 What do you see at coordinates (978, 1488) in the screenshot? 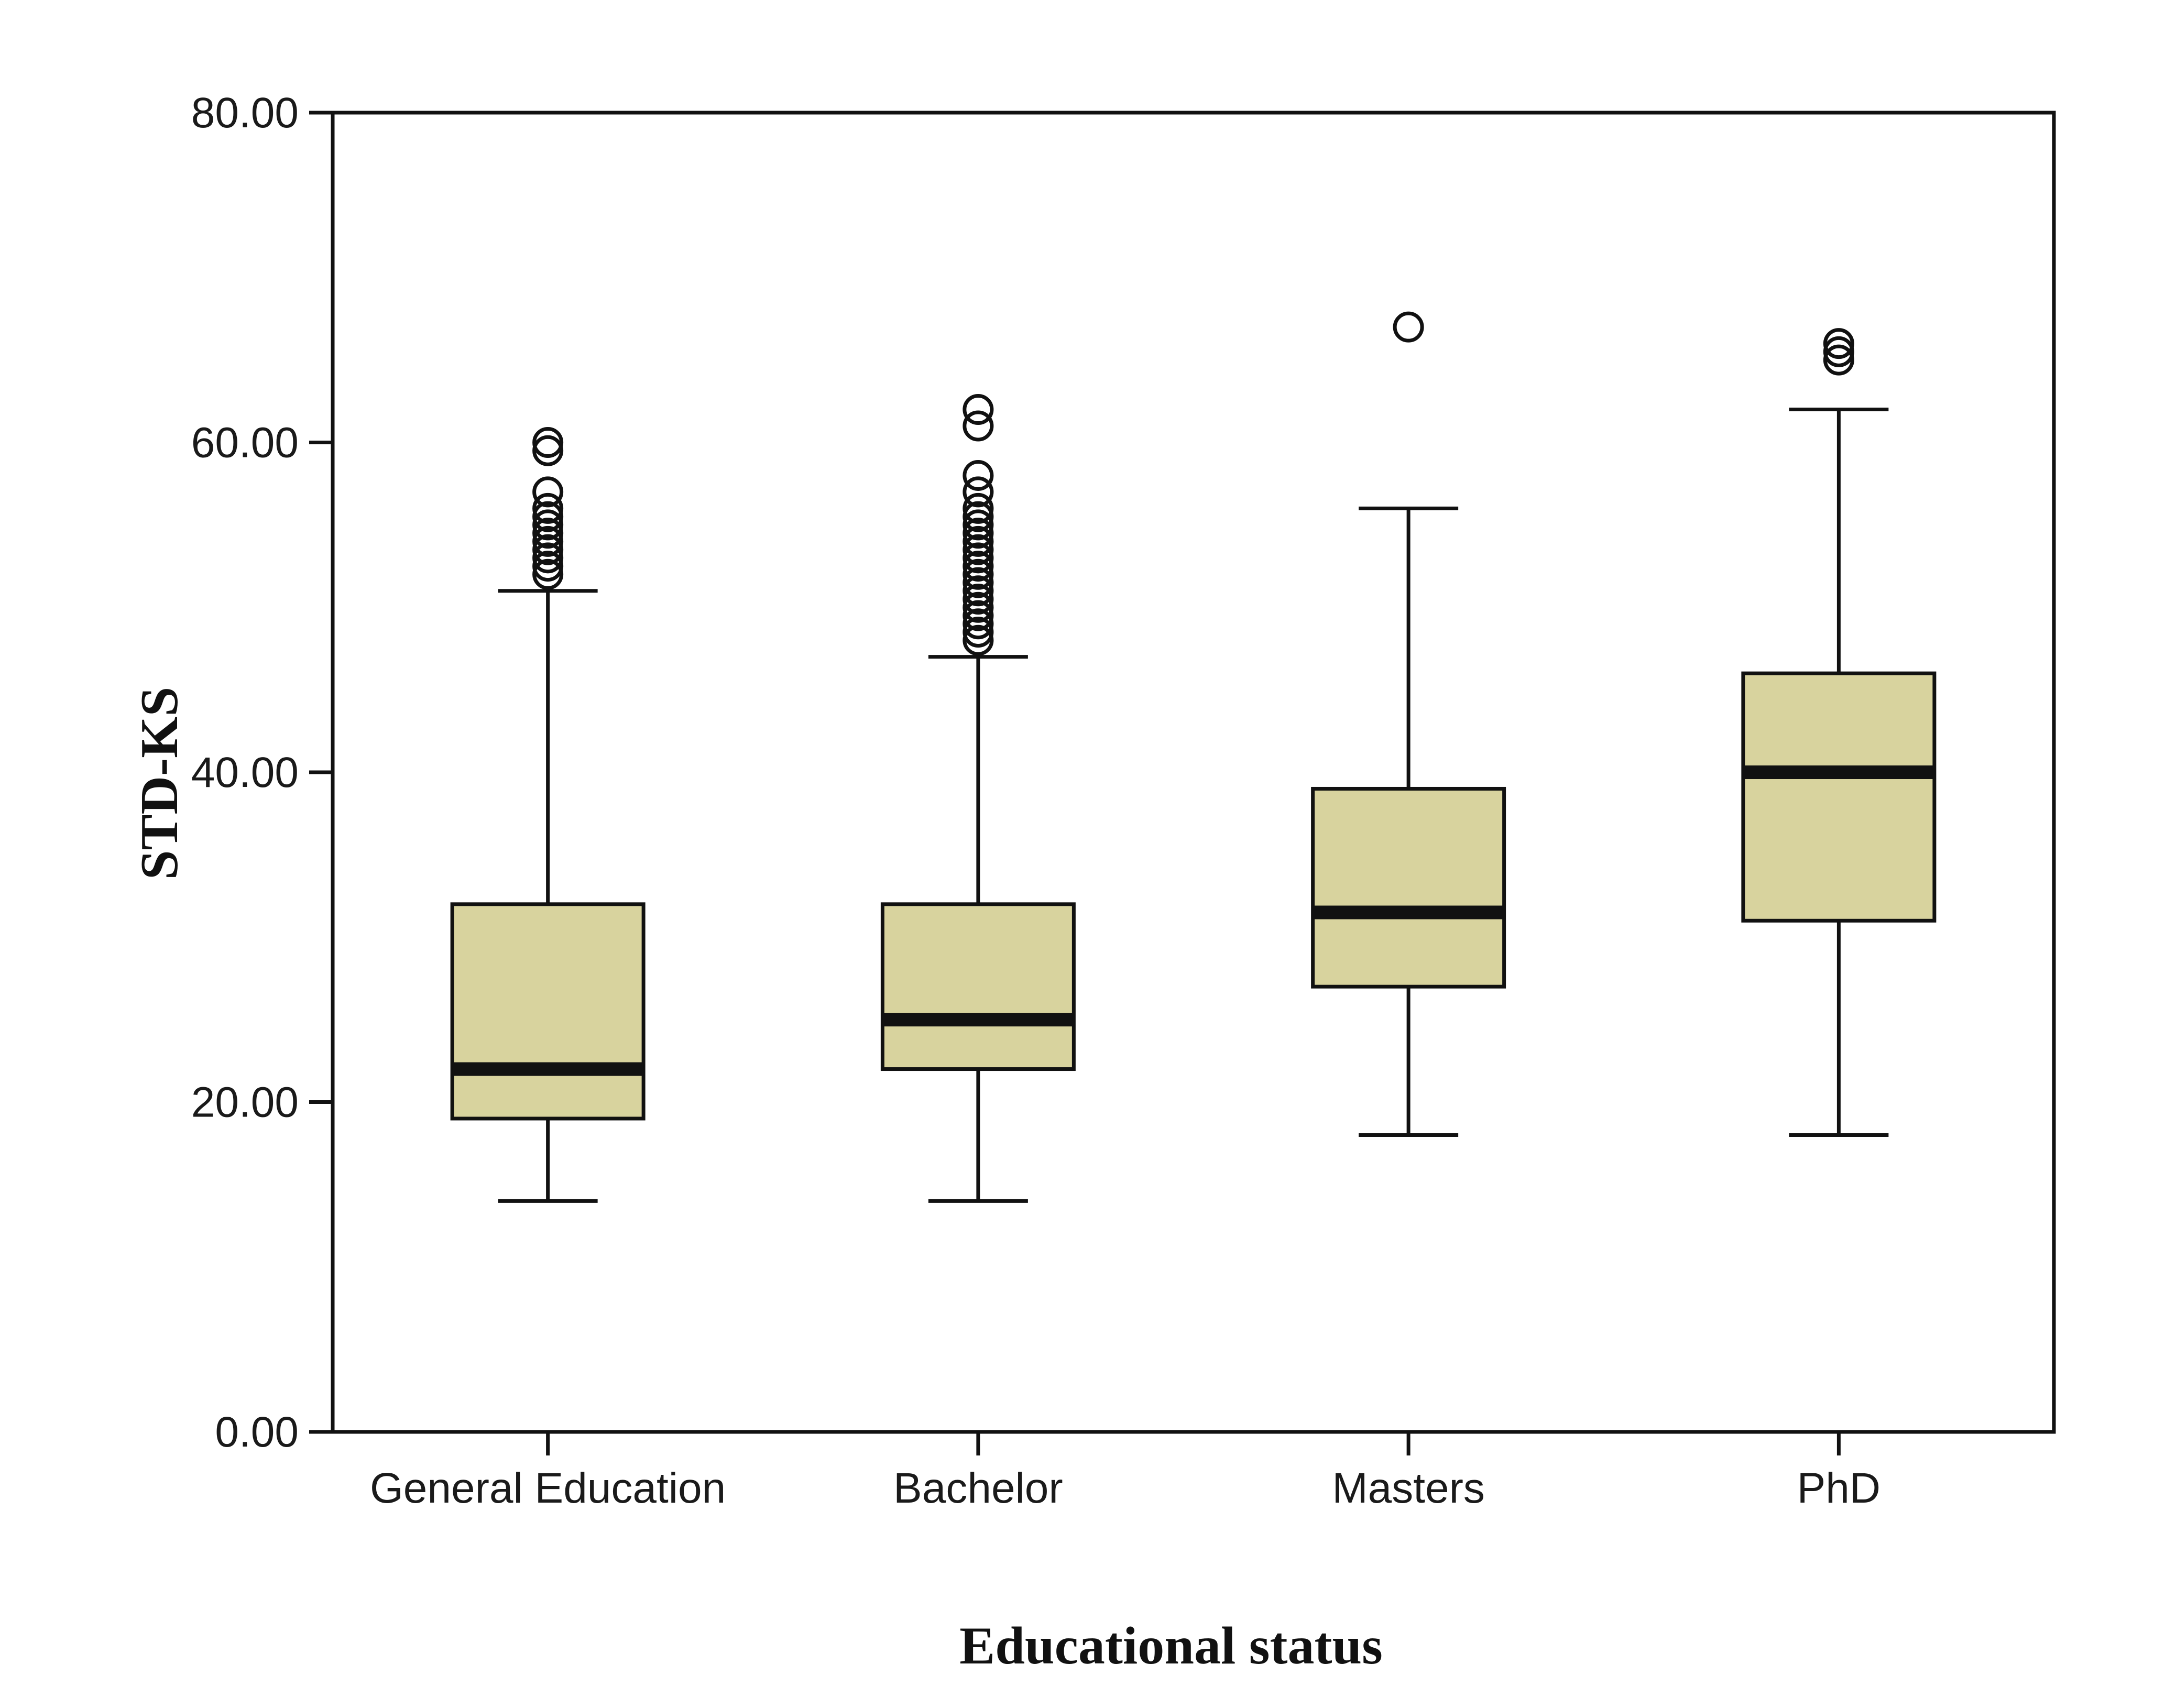
I see `x-tick-label: Bachelor` at bounding box center [978, 1488].